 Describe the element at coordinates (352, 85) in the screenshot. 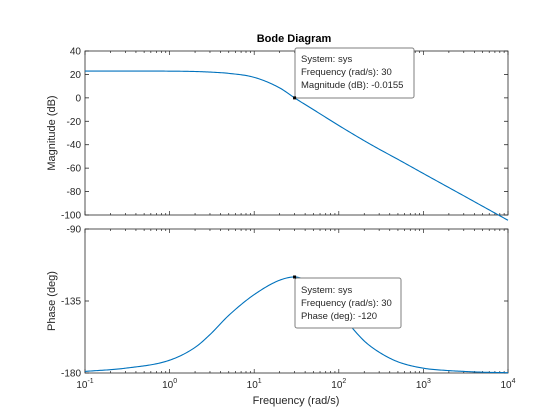

I see `magnitude-datatip-line-3: Magnitude (dB): -0.0155` at that location.